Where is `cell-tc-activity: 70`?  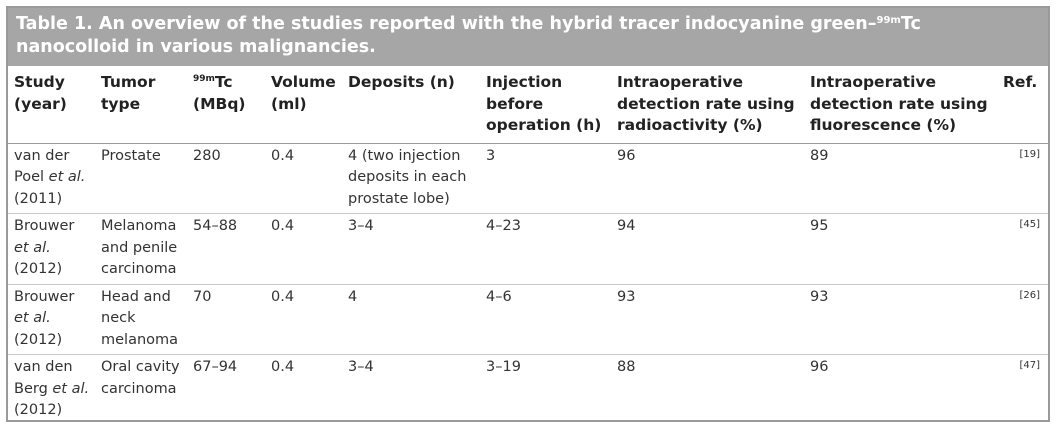 cell-tc-activity: 70 is located at coordinates (226, 319).